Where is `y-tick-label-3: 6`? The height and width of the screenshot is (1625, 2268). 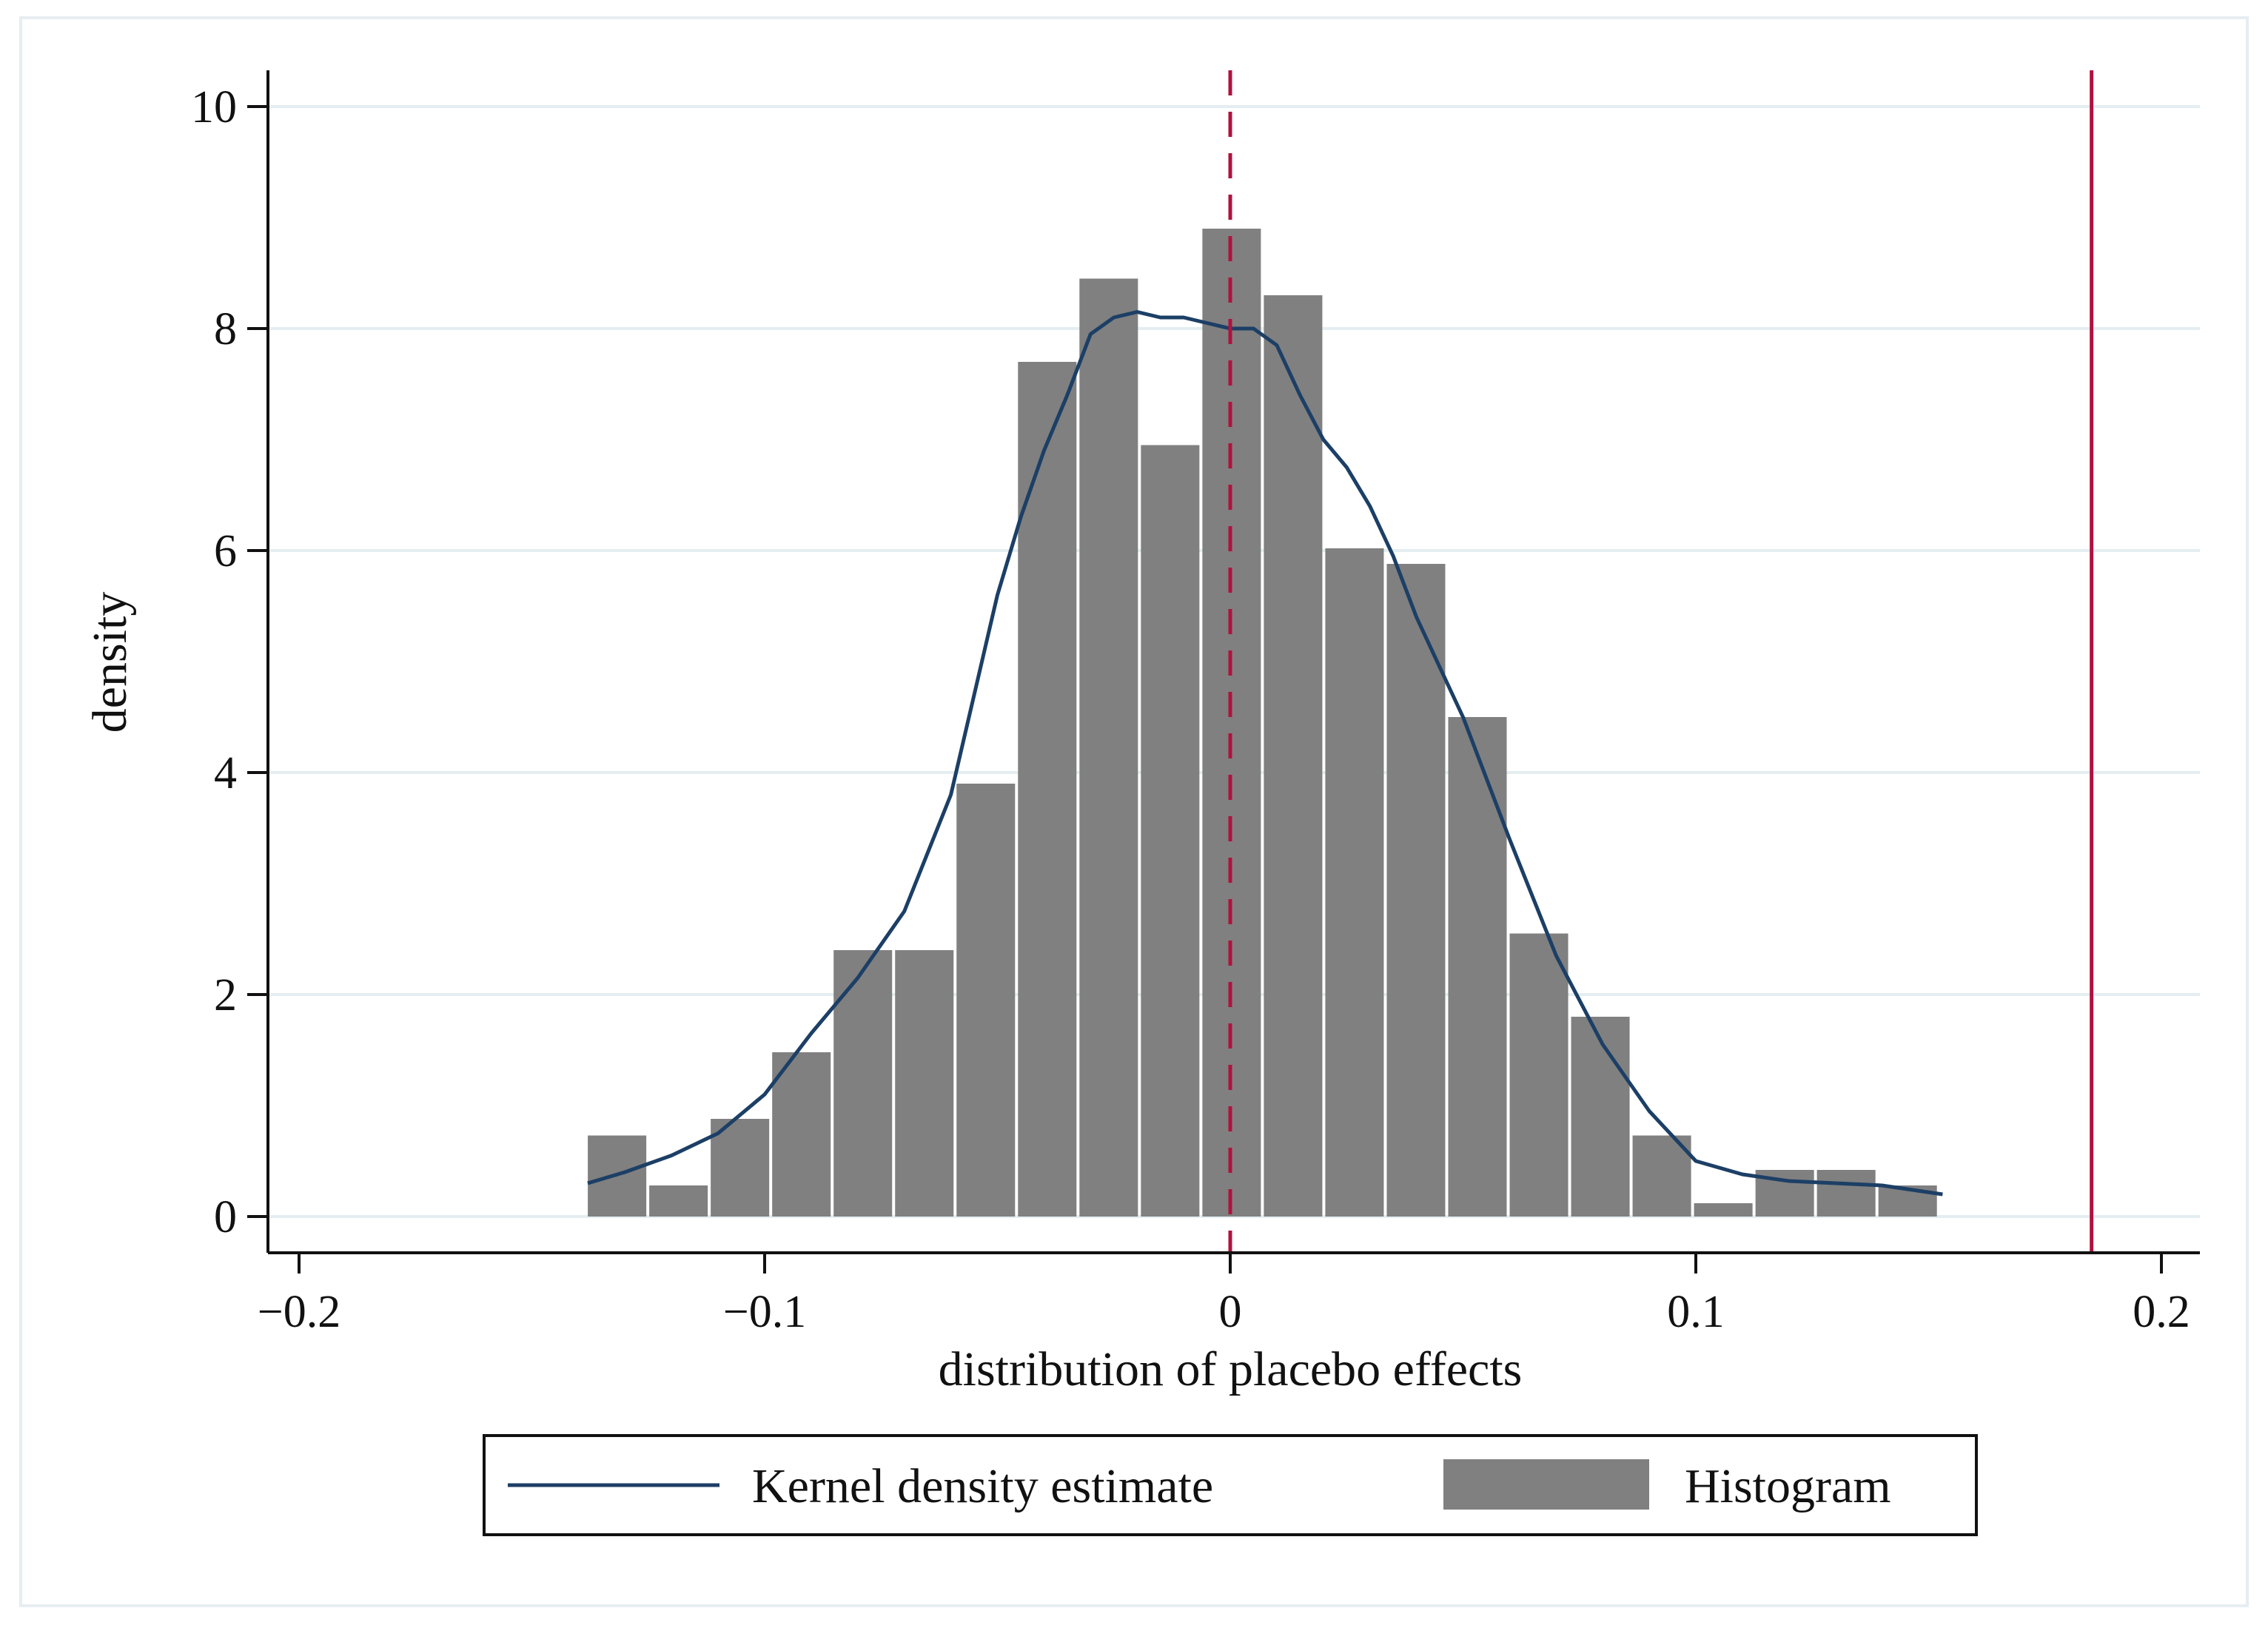 y-tick-label-3: 6 is located at coordinates (225, 551).